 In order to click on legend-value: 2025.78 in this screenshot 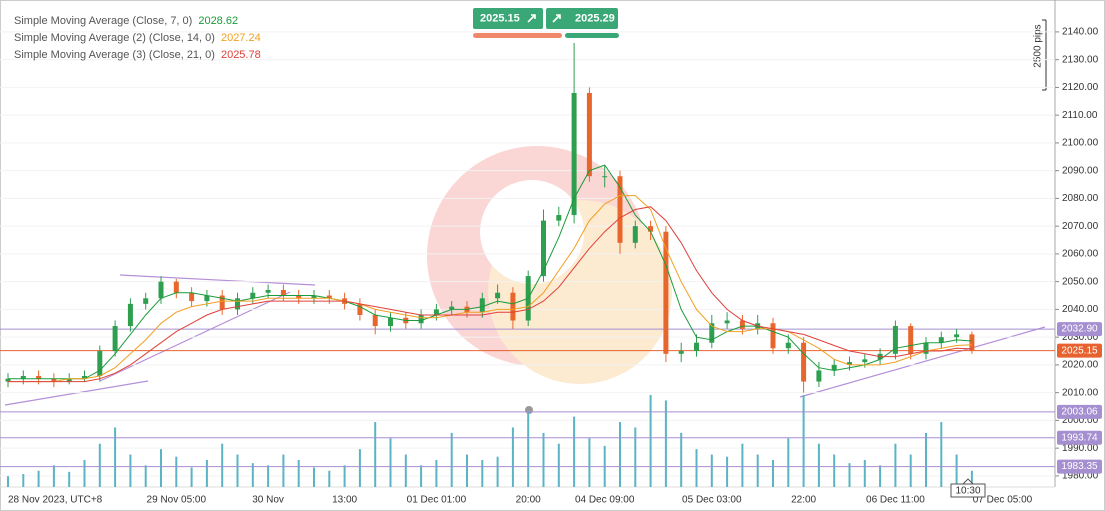, I will do `click(241, 55)`.